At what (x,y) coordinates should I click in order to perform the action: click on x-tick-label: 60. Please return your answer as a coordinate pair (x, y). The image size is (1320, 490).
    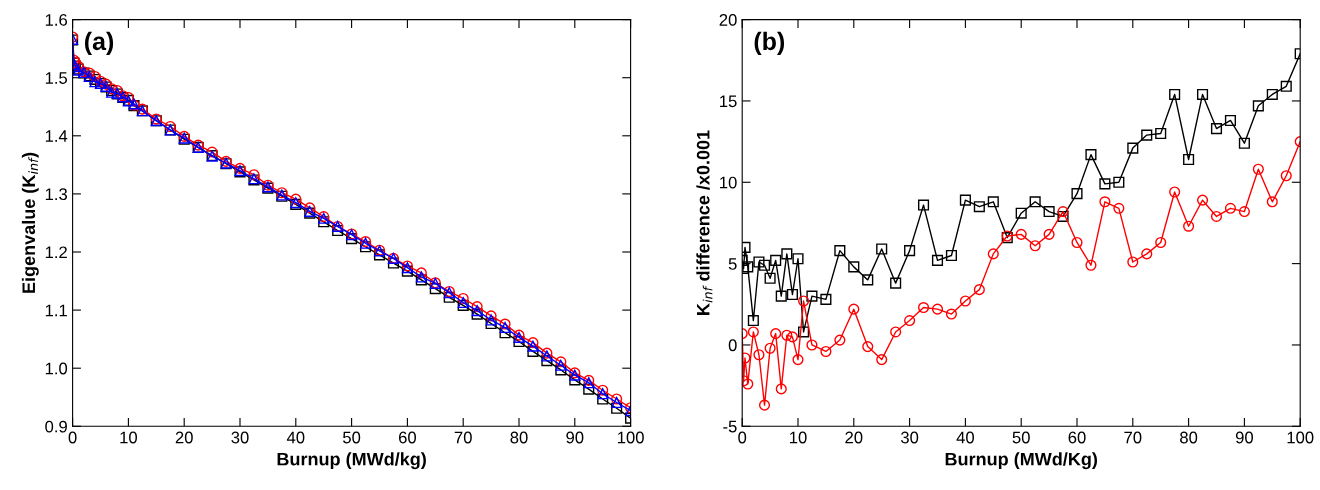
    Looking at the image, I should click on (1077, 437).